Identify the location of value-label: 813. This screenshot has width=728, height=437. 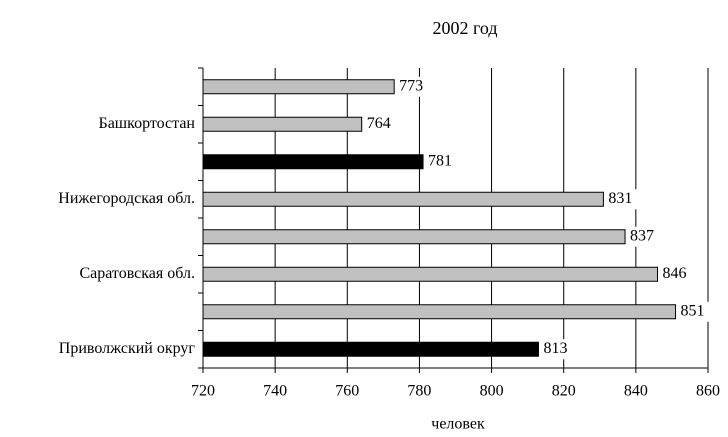
(555, 348).